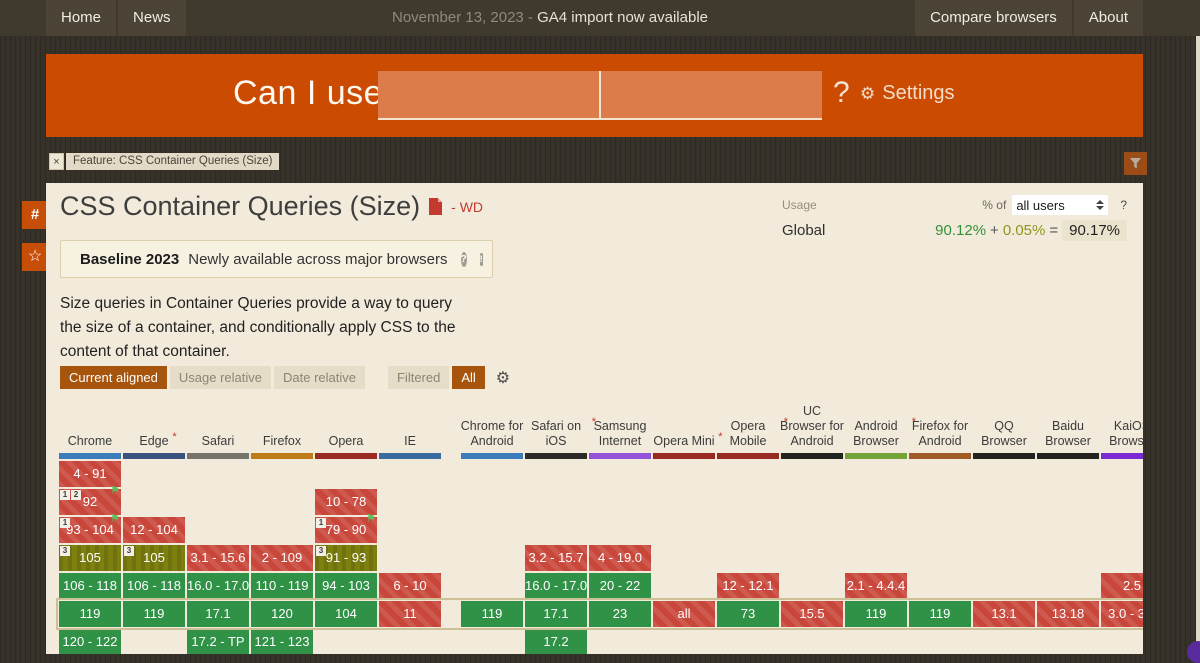 This screenshot has width=1200, height=663. What do you see at coordinates (1068, 614) in the screenshot?
I see `support-cell-baidu-browser: 13.18` at bounding box center [1068, 614].